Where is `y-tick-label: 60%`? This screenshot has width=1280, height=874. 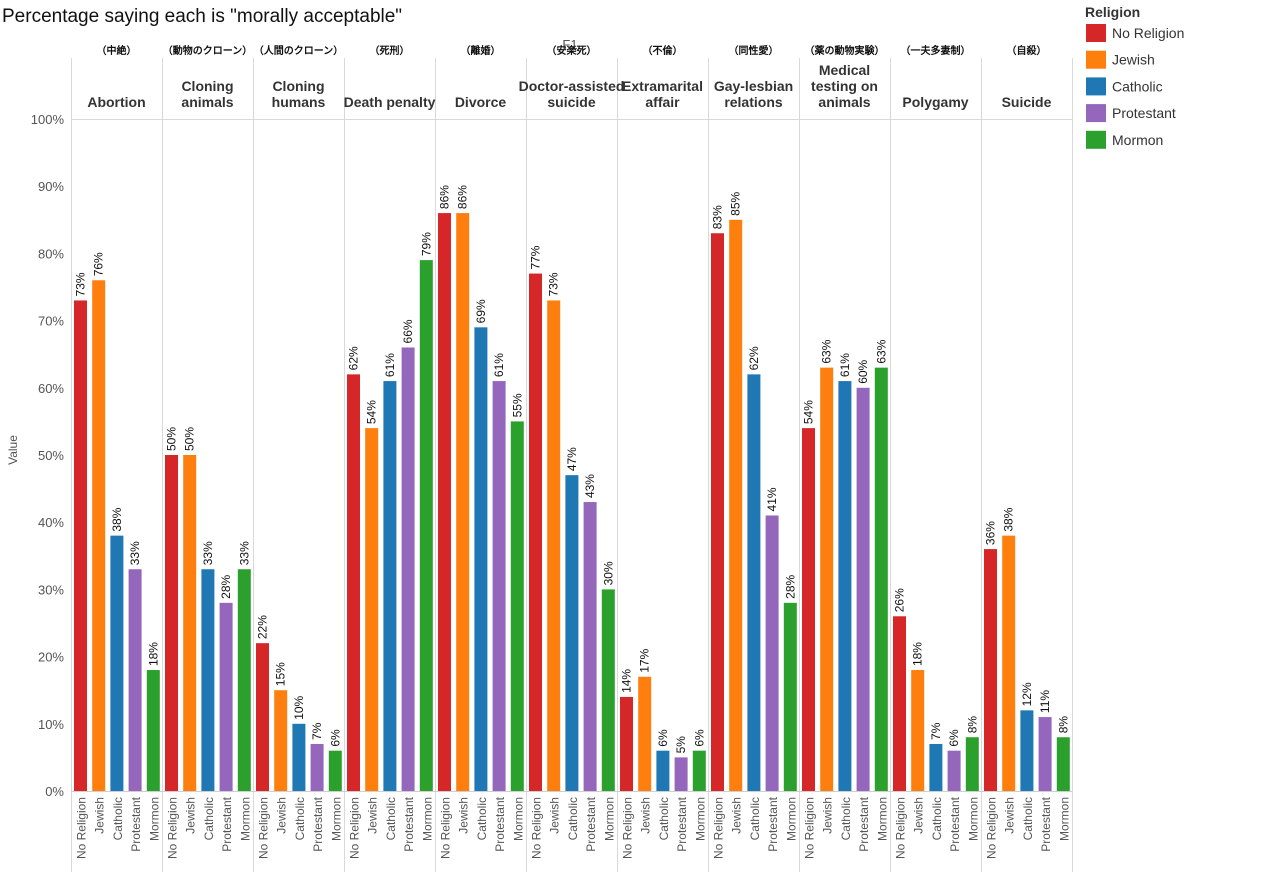
y-tick-label: 60% is located at coordinates (51, 388).